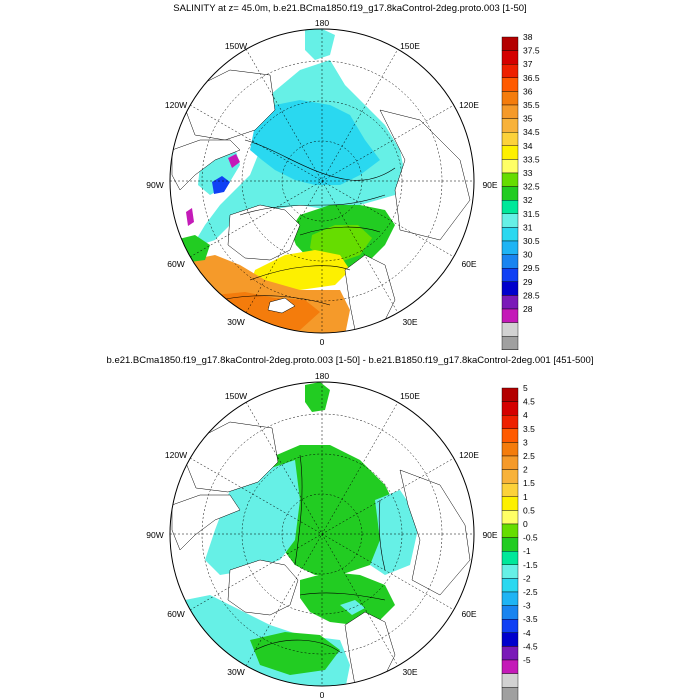 This screenshot has height=700, width=700. What do you see at coordinates (315, 142) in the screenshot?
I see `arctic-ocean-blue` at bounding box center [315, 142].